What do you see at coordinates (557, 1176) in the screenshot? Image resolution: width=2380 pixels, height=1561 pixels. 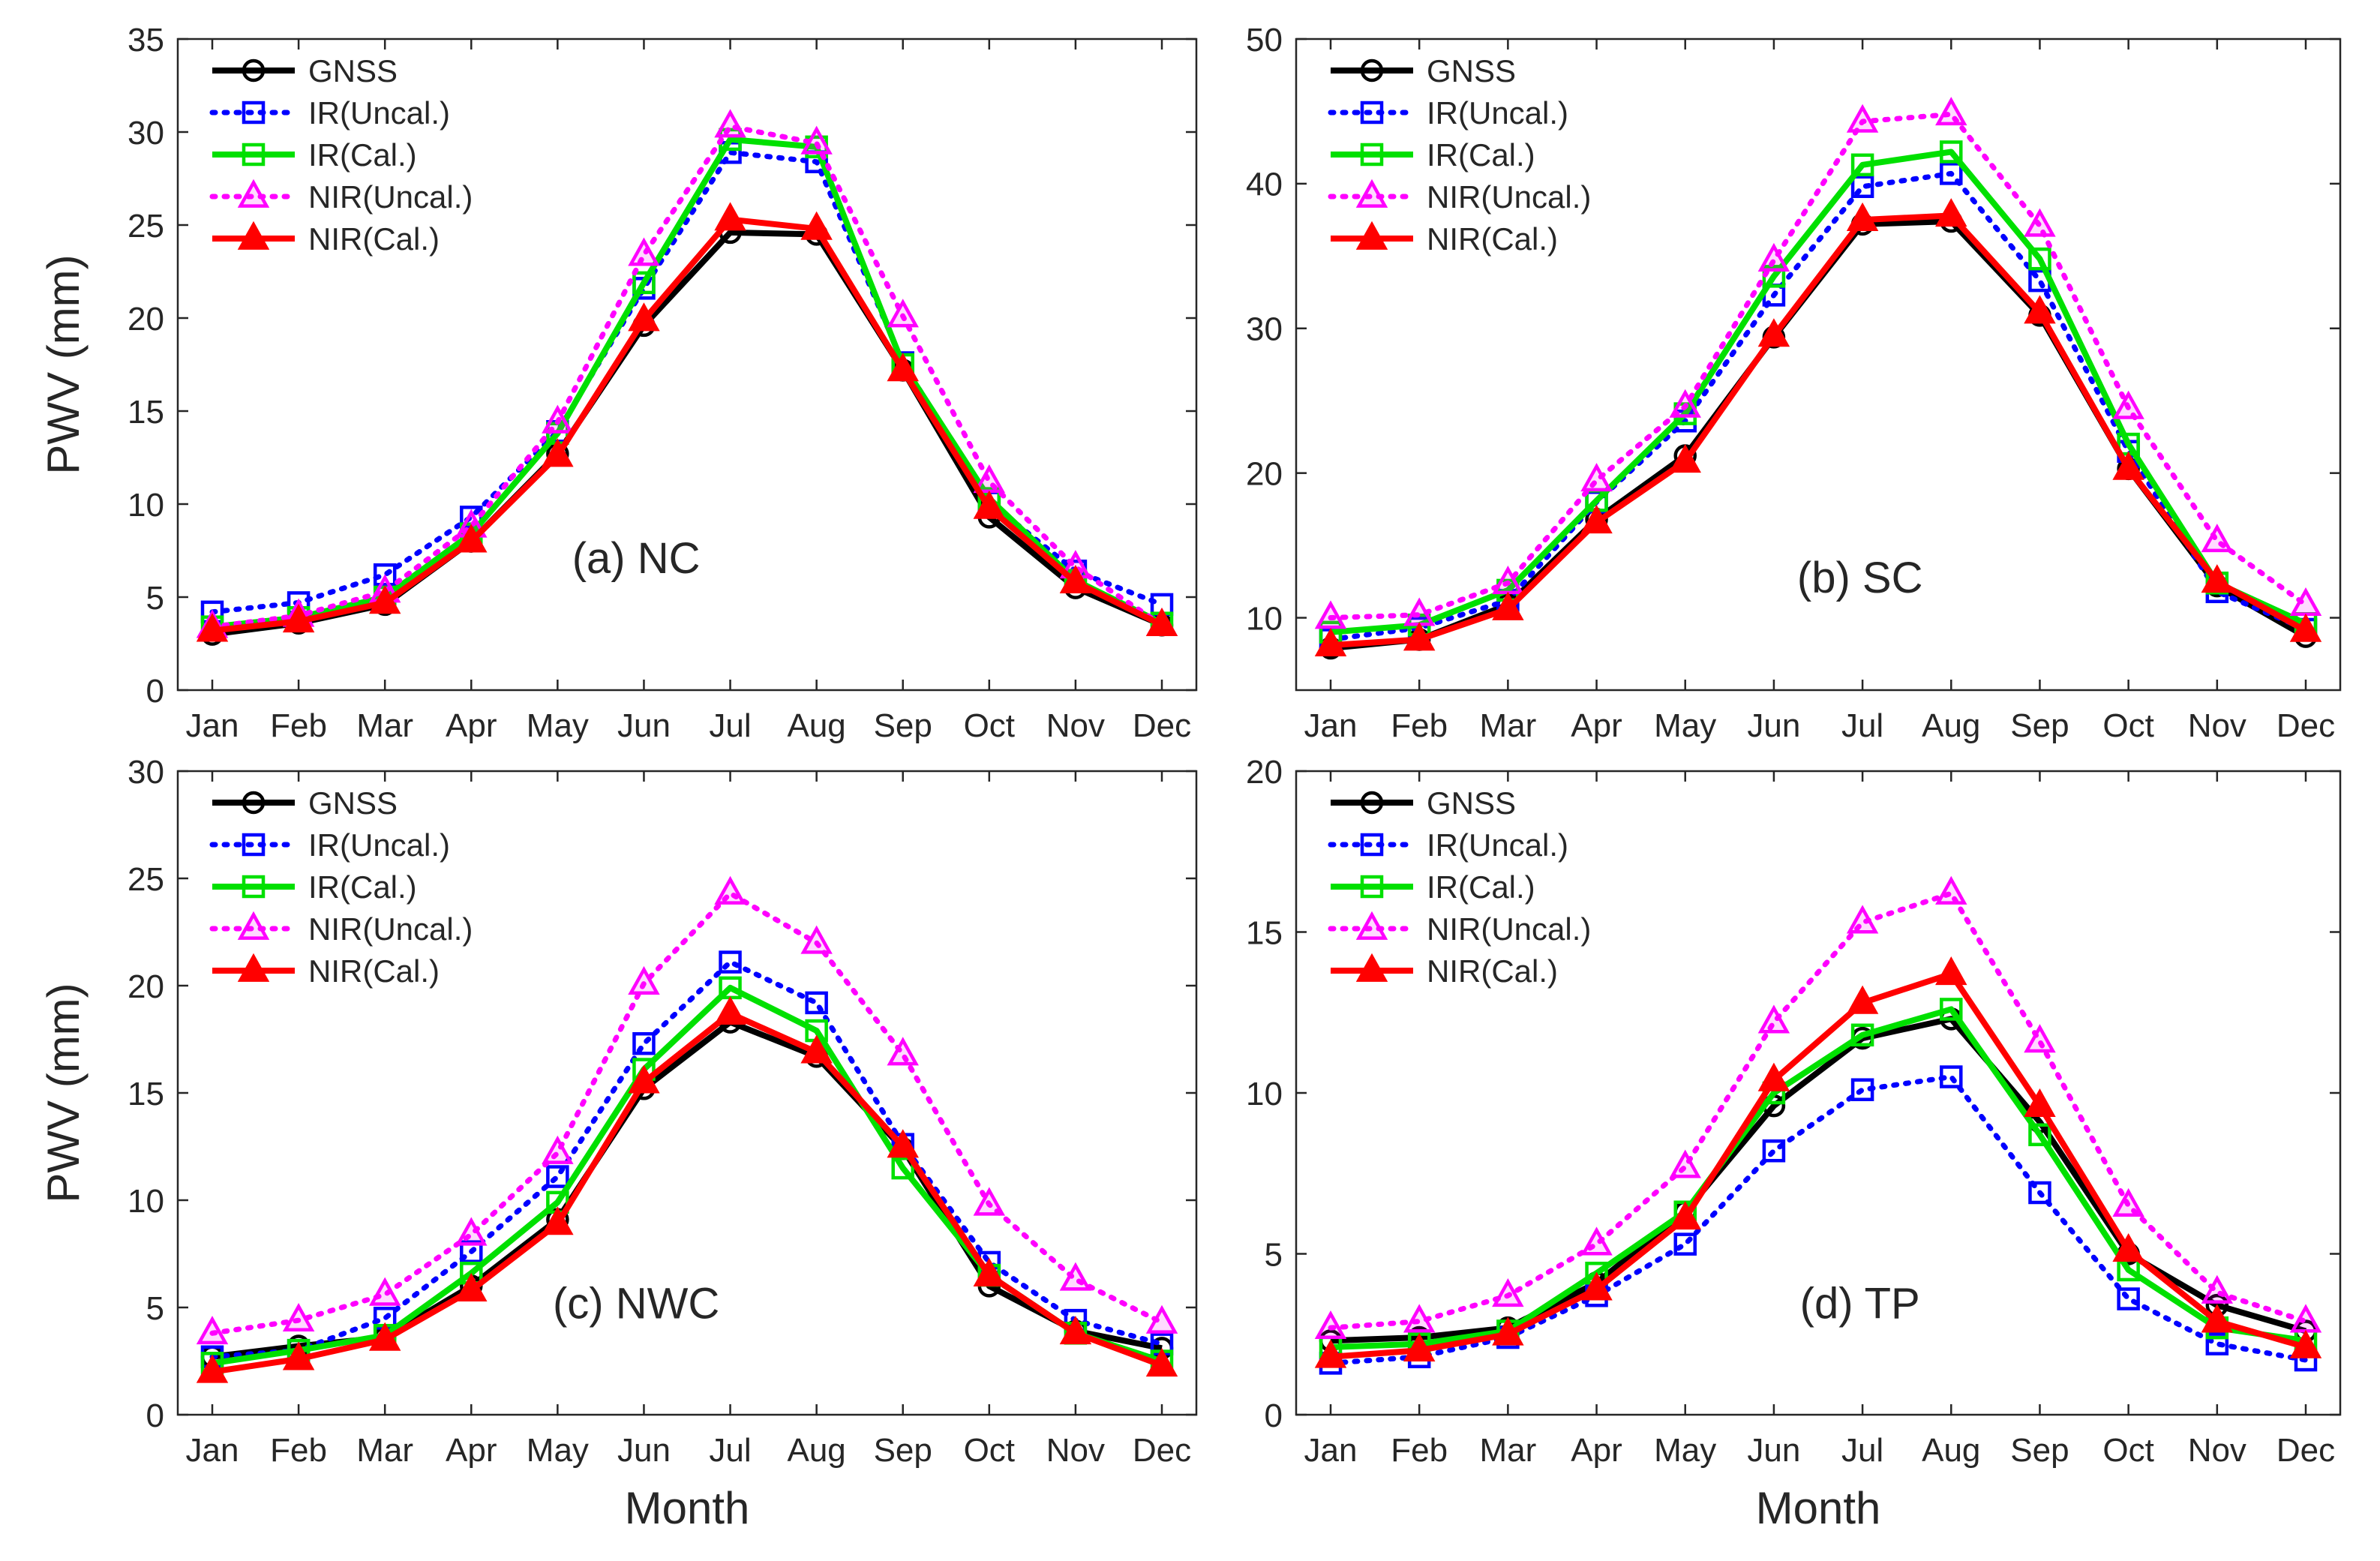 I see `panel-3-point-ir-uncal-may` at bounding box center [557, 1176].